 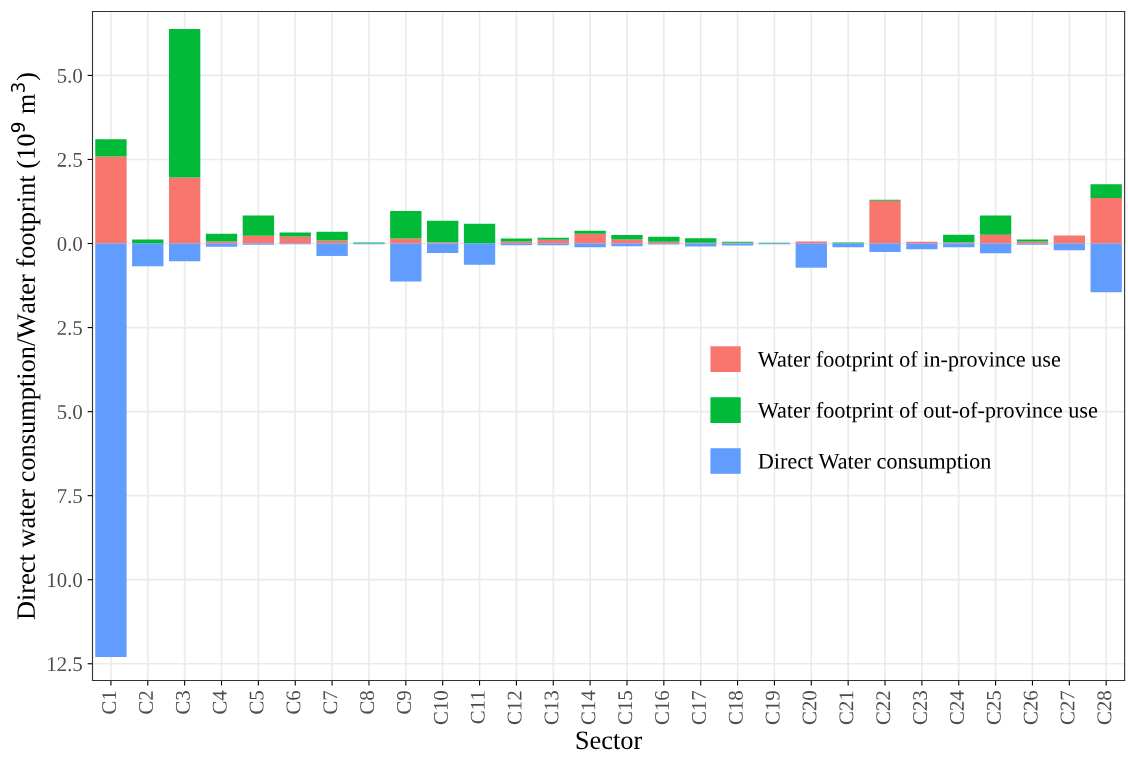 What do you see at coordinates (809, 708) in the screenshot?
I see `x-tick-label: C20` at bounding box center [809, 708].